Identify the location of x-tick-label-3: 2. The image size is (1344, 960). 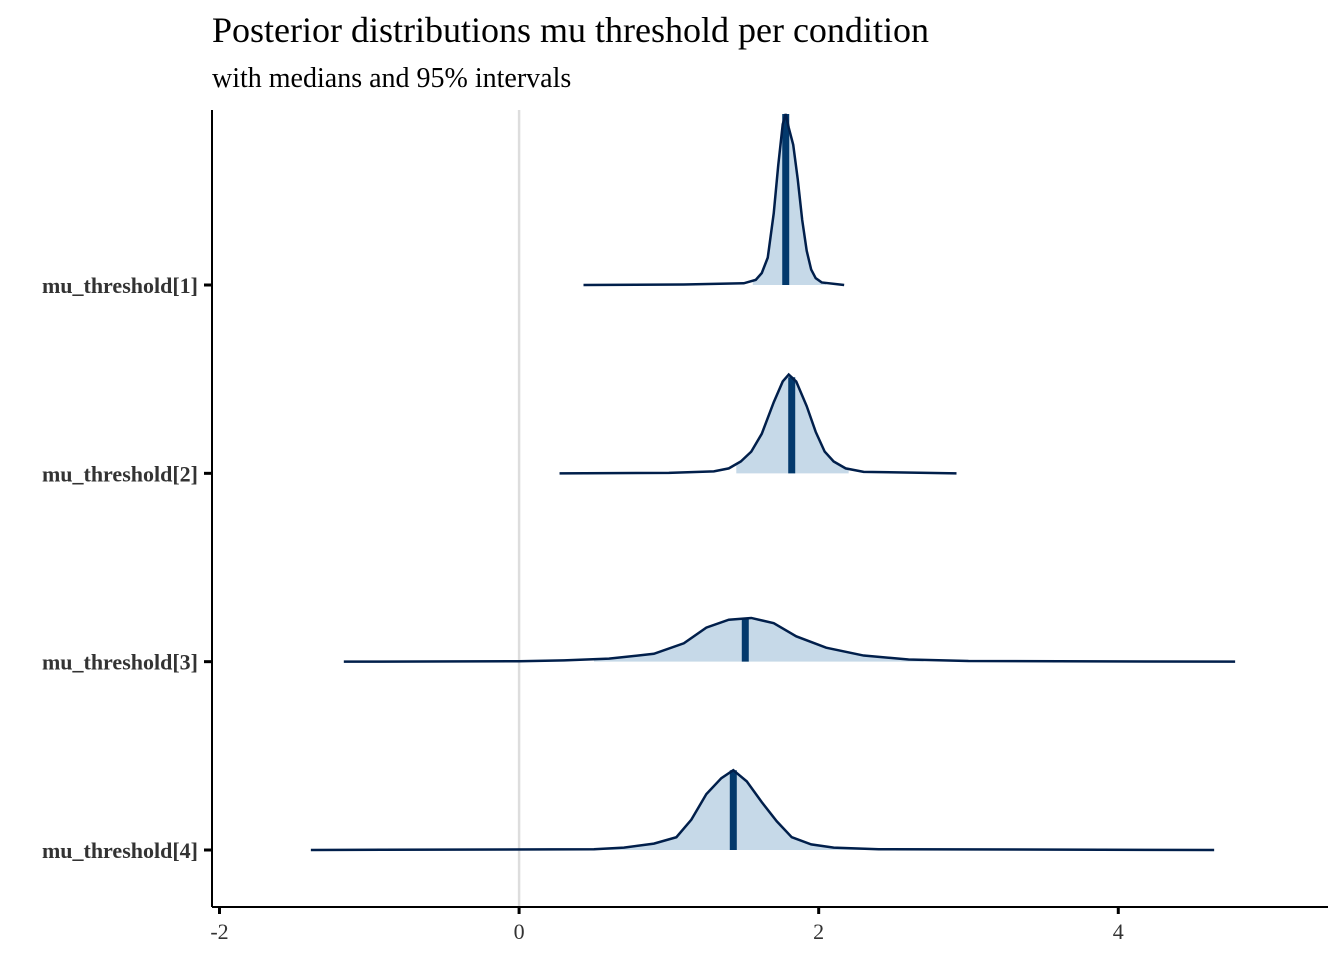
(818, 931).